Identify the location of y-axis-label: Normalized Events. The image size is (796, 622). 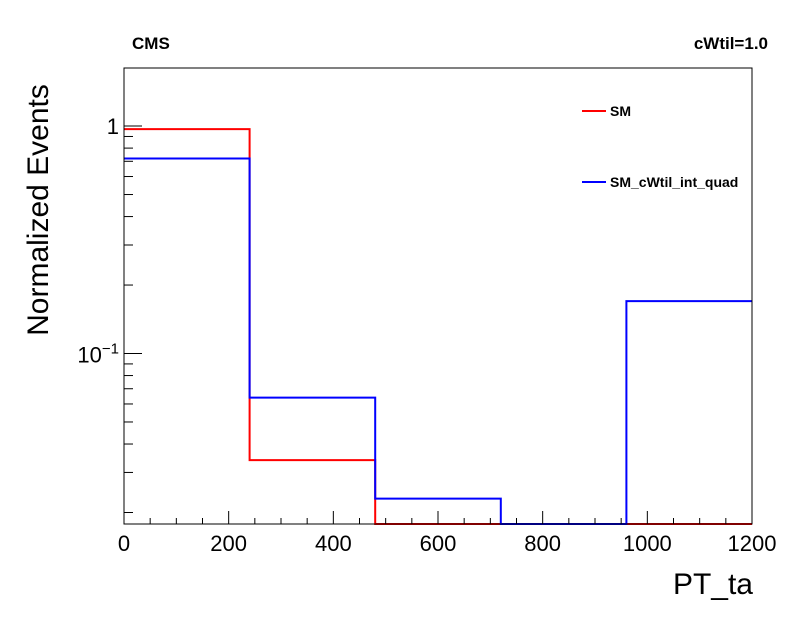
(38, 210).